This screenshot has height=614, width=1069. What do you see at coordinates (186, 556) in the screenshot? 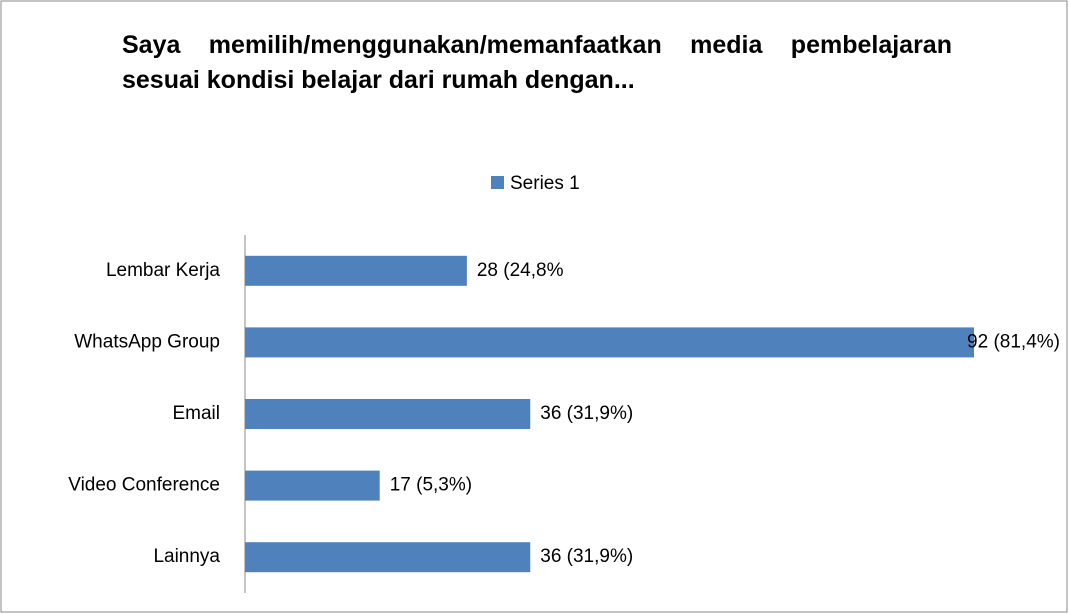
I see `y-tick-label: Lainnya` at bounding box center [186, 556].